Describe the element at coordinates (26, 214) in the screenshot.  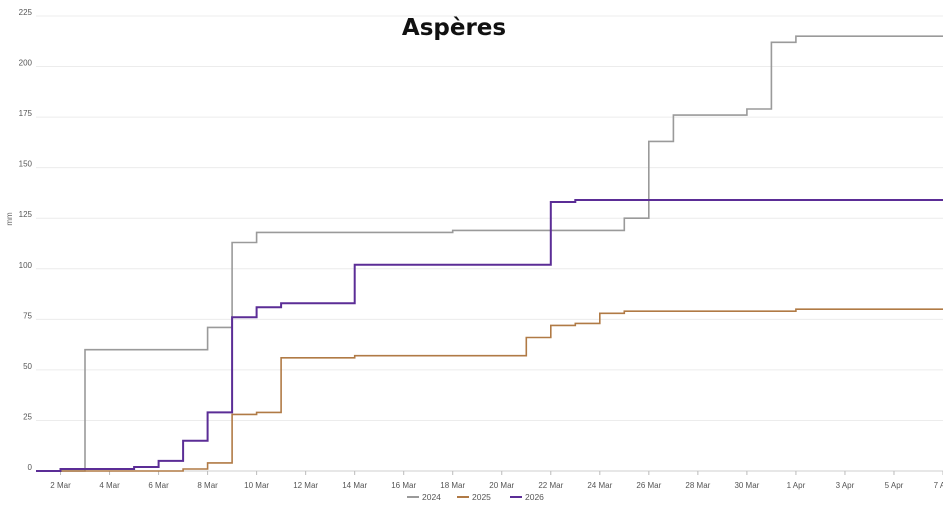
I see `y-tick-label: 125` at that location.